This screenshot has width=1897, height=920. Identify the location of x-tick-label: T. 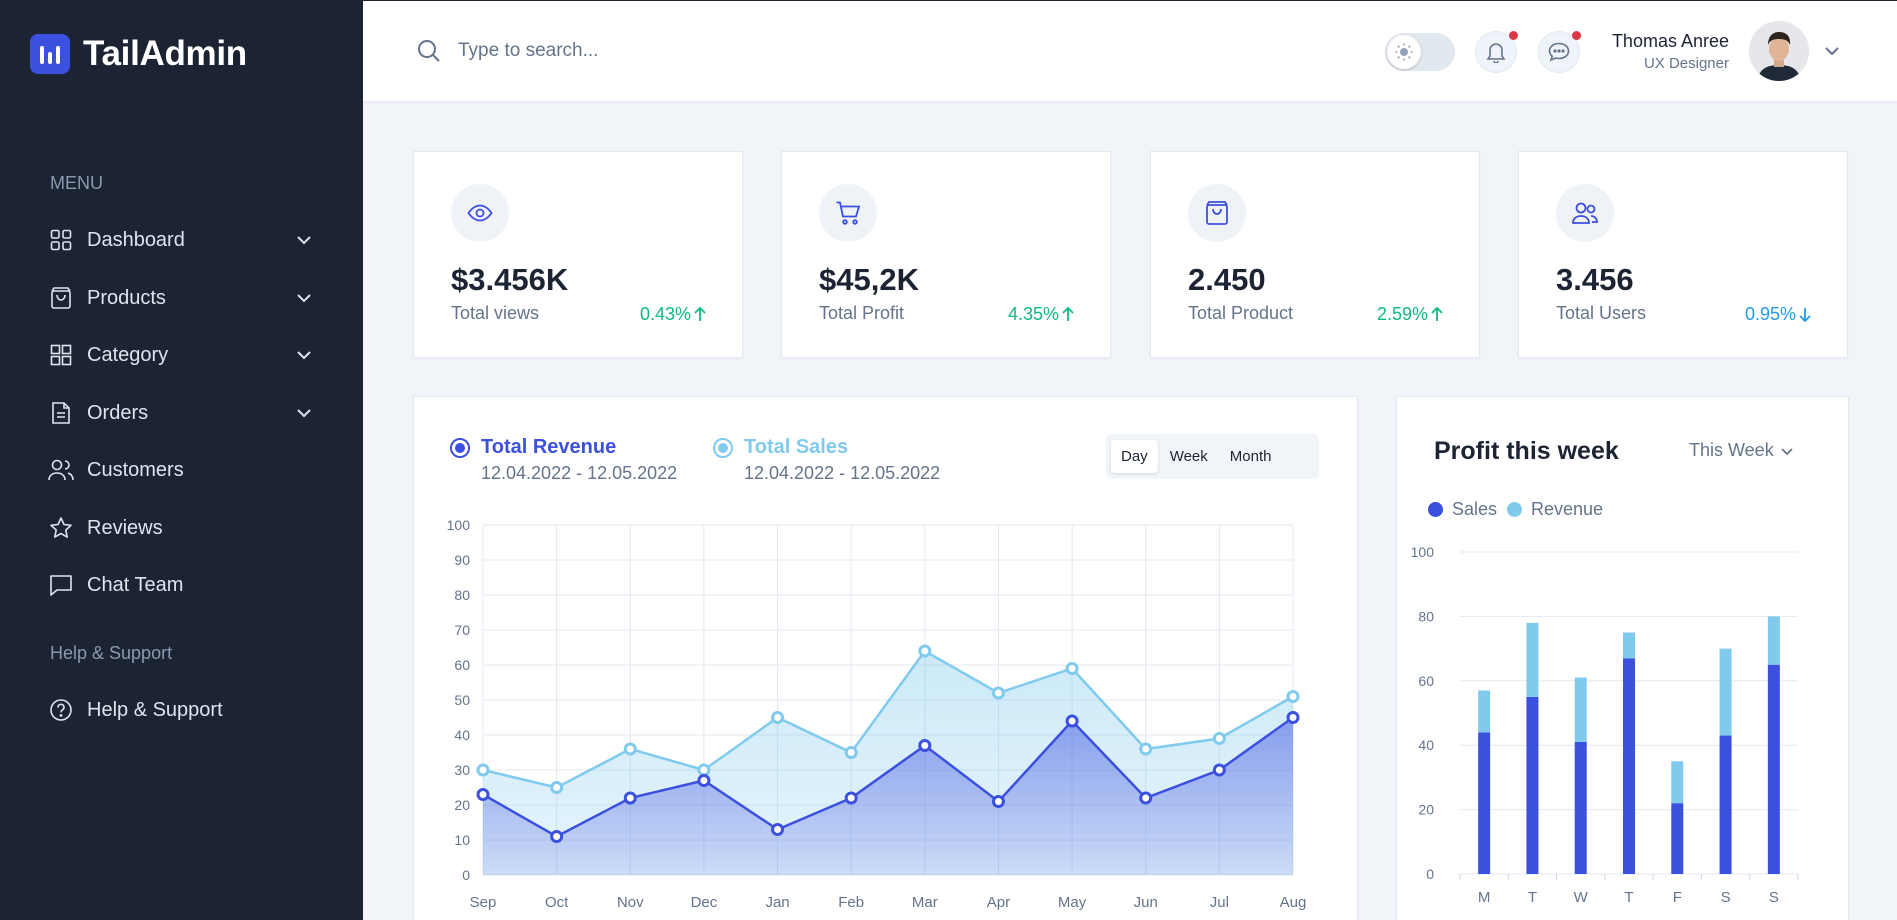
(1628, 897).